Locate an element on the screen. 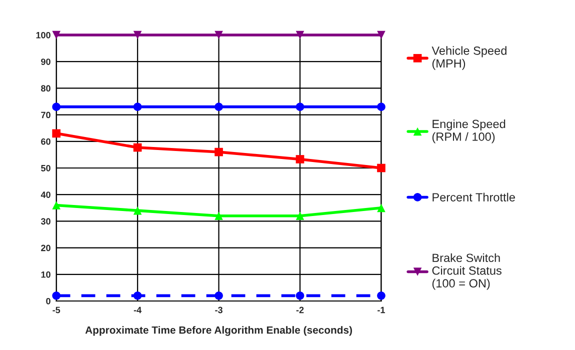  y-tick-label: 60 is located at coordinates (45, 141).